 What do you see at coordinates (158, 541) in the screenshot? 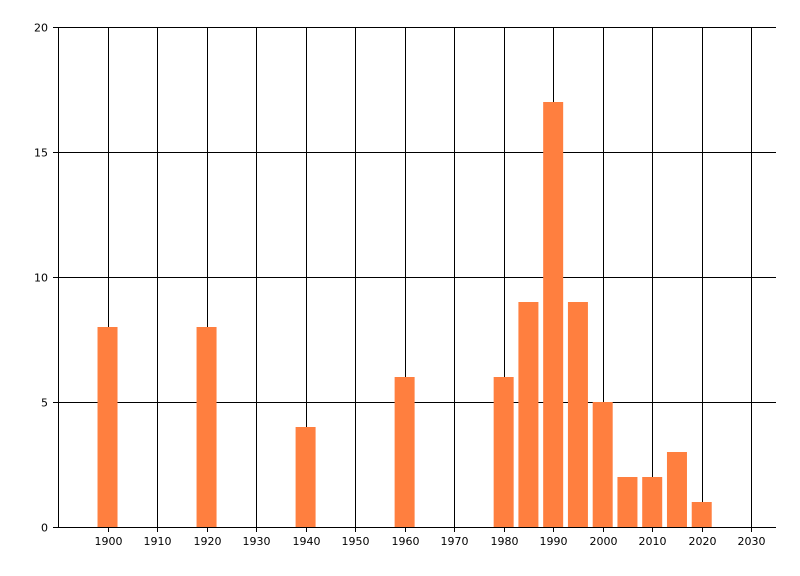
I see `x-tick-label: 1910` at bounding box center [158, 541].